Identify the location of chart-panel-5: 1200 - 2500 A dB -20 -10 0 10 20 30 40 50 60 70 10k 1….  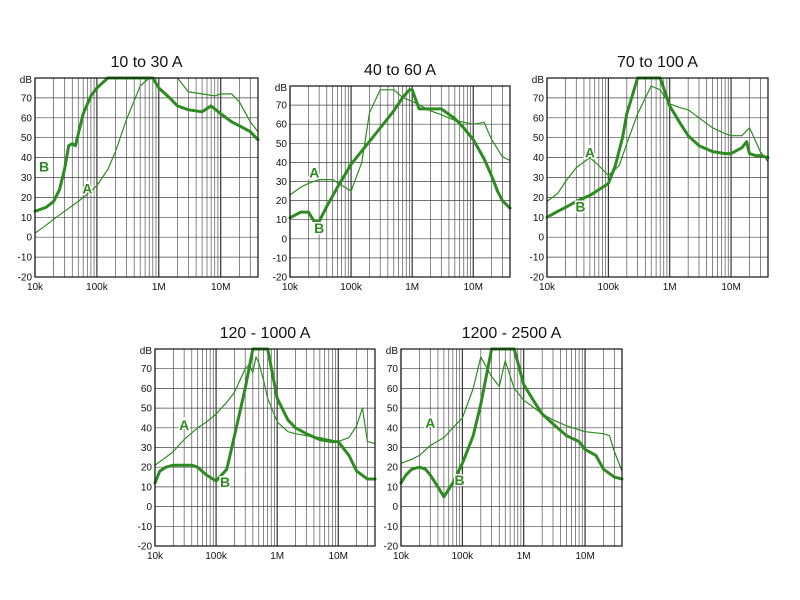
(504, 443).